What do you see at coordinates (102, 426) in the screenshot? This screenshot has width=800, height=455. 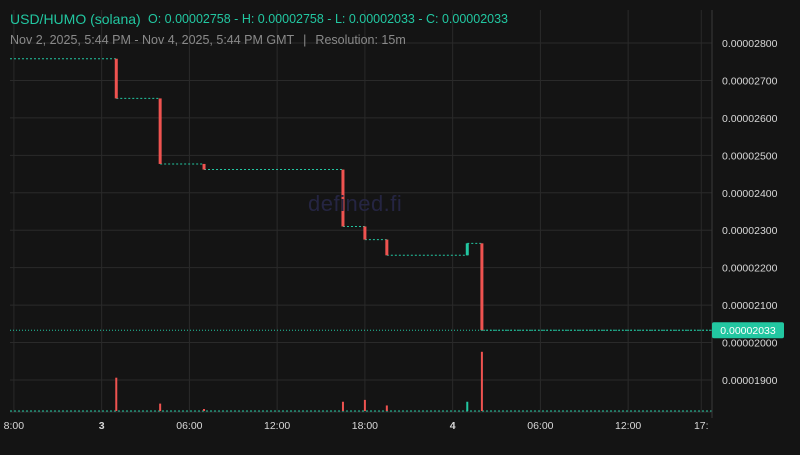 I see `x-tick-label: 3` at bounding box center [102, 426].